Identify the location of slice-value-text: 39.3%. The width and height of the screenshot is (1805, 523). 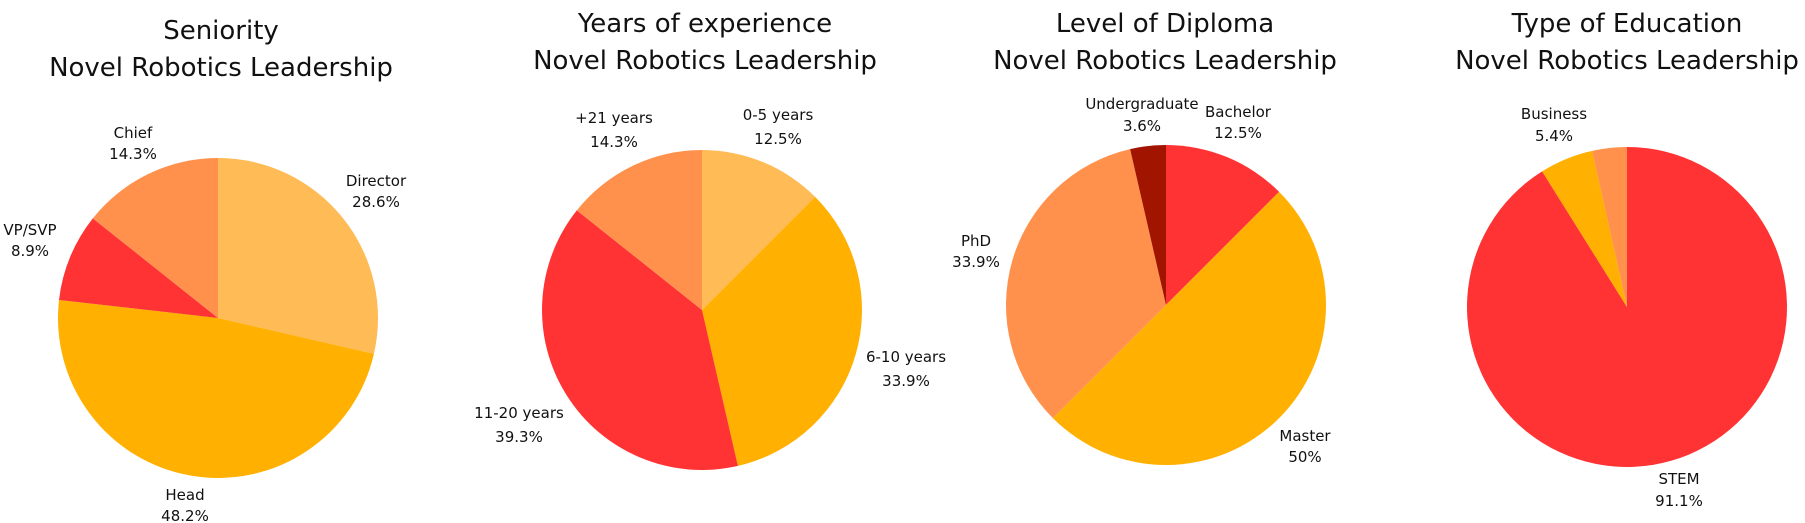
(519, 437).